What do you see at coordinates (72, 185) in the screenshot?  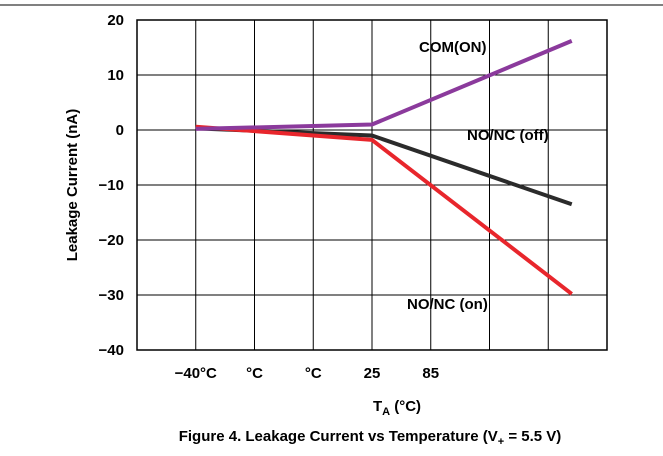 I see `y-axis-label: Leakage Current (nA)` at bounding box center [72, 185].